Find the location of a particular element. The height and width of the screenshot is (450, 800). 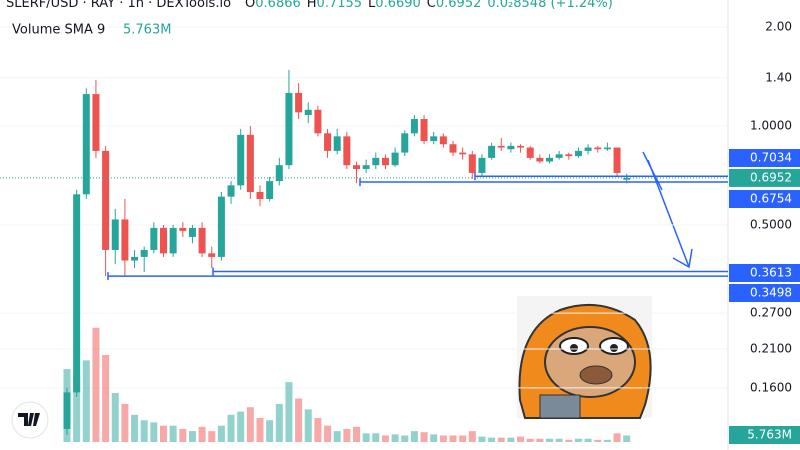

price-label: 0.7034 is located at coordinates (771, 158).